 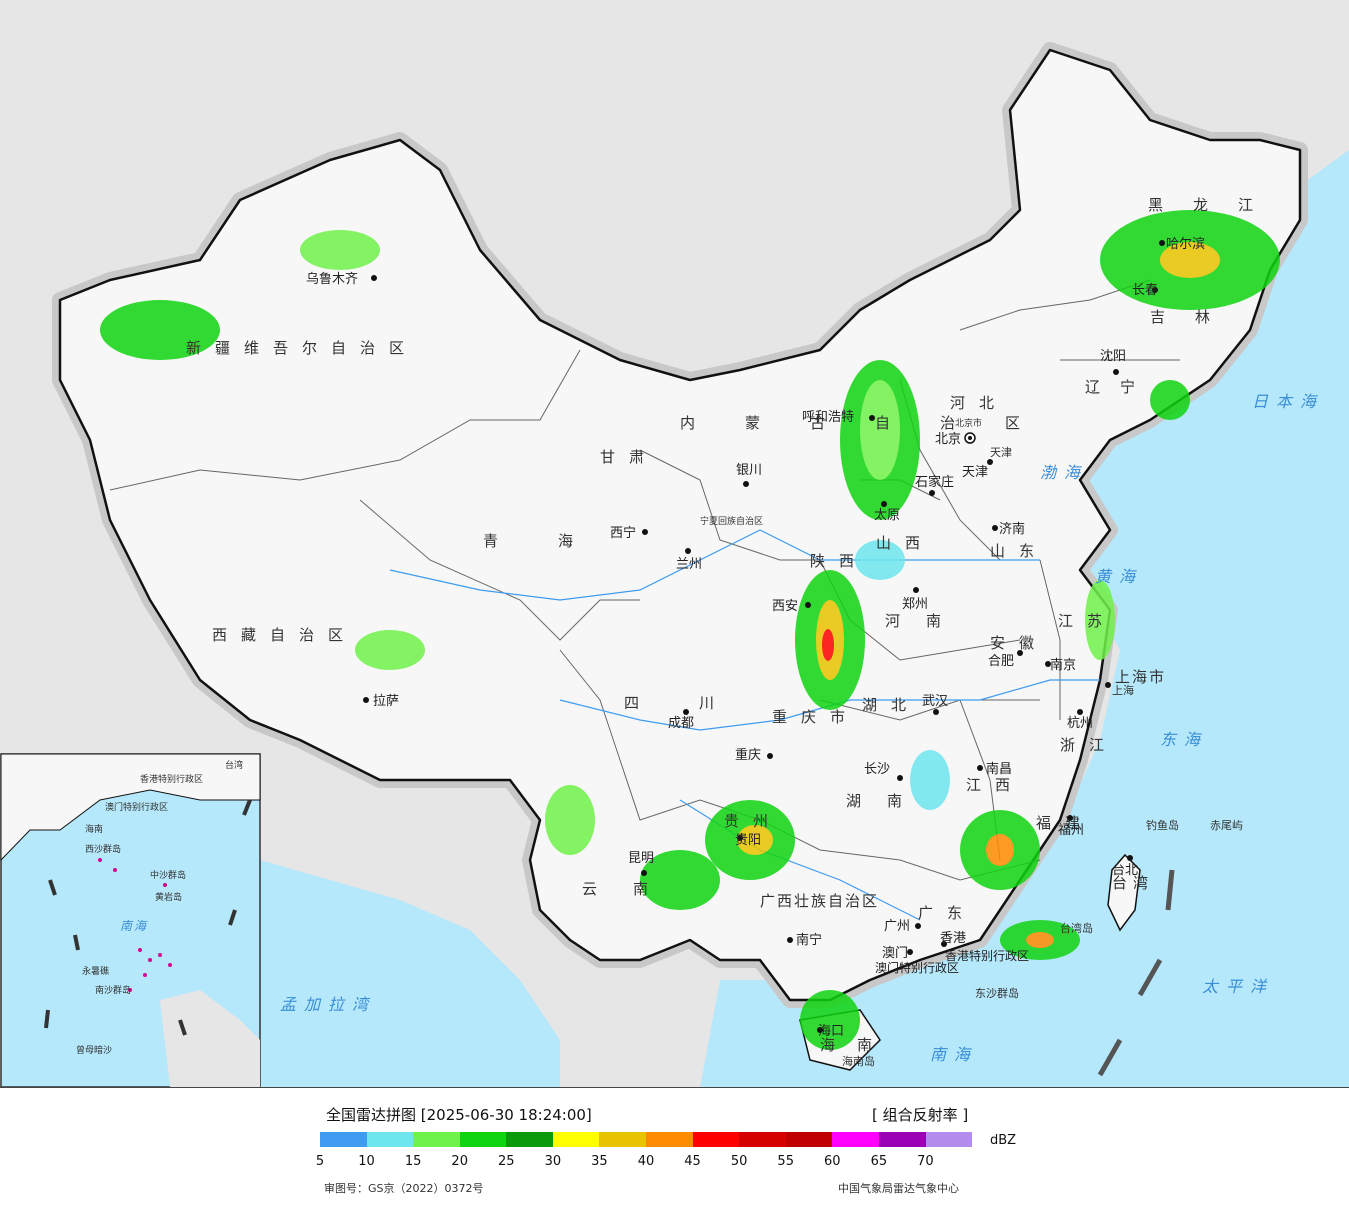 I want to click on svg-text: 天津, so click(x=975, y=472).